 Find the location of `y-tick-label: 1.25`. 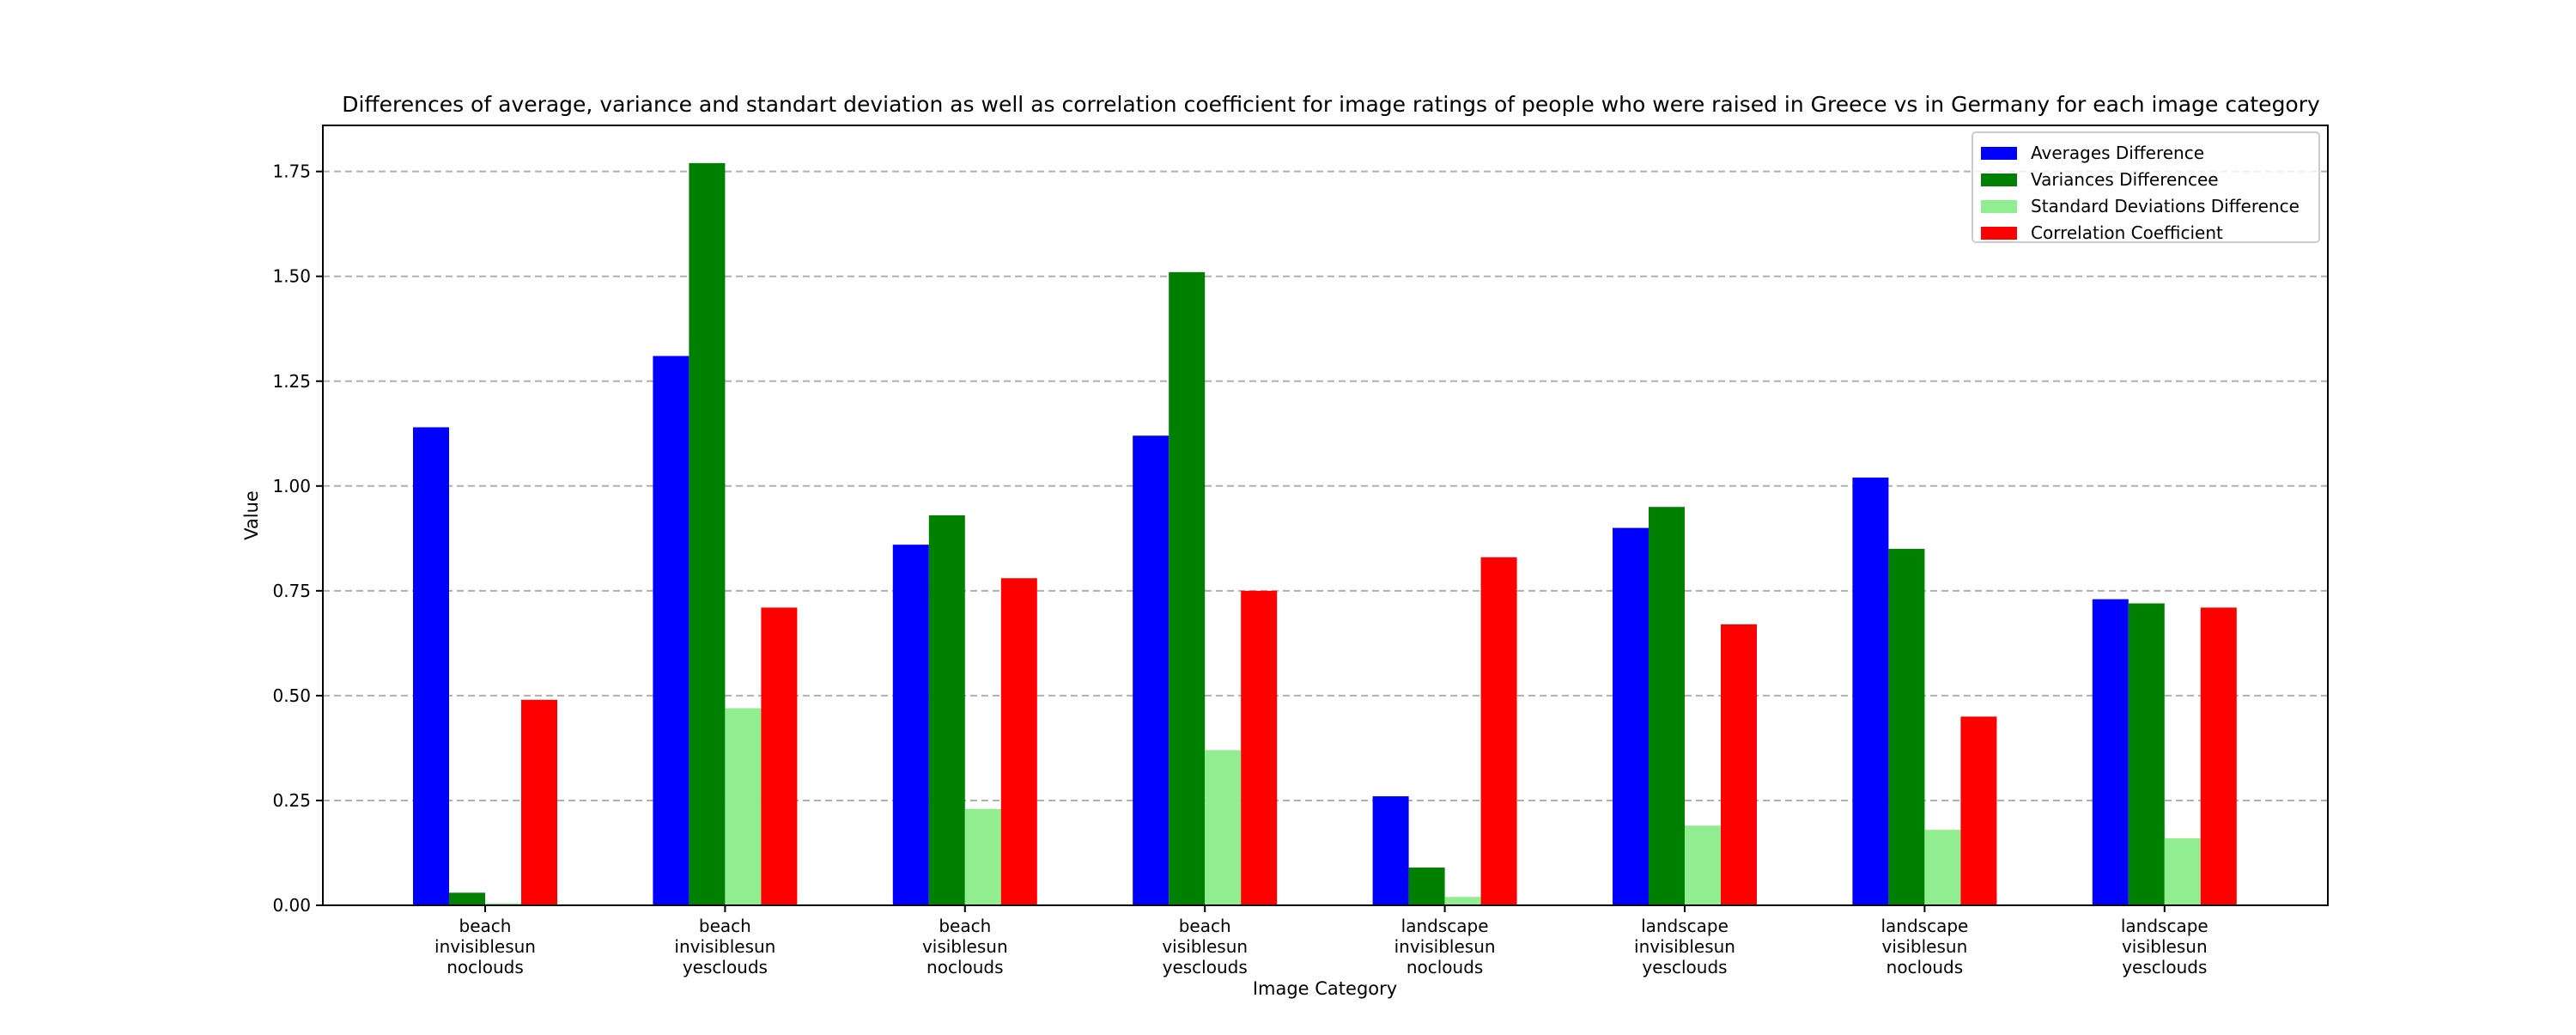

y-tick-label: 1.25 is located at coordinates (291, 381).